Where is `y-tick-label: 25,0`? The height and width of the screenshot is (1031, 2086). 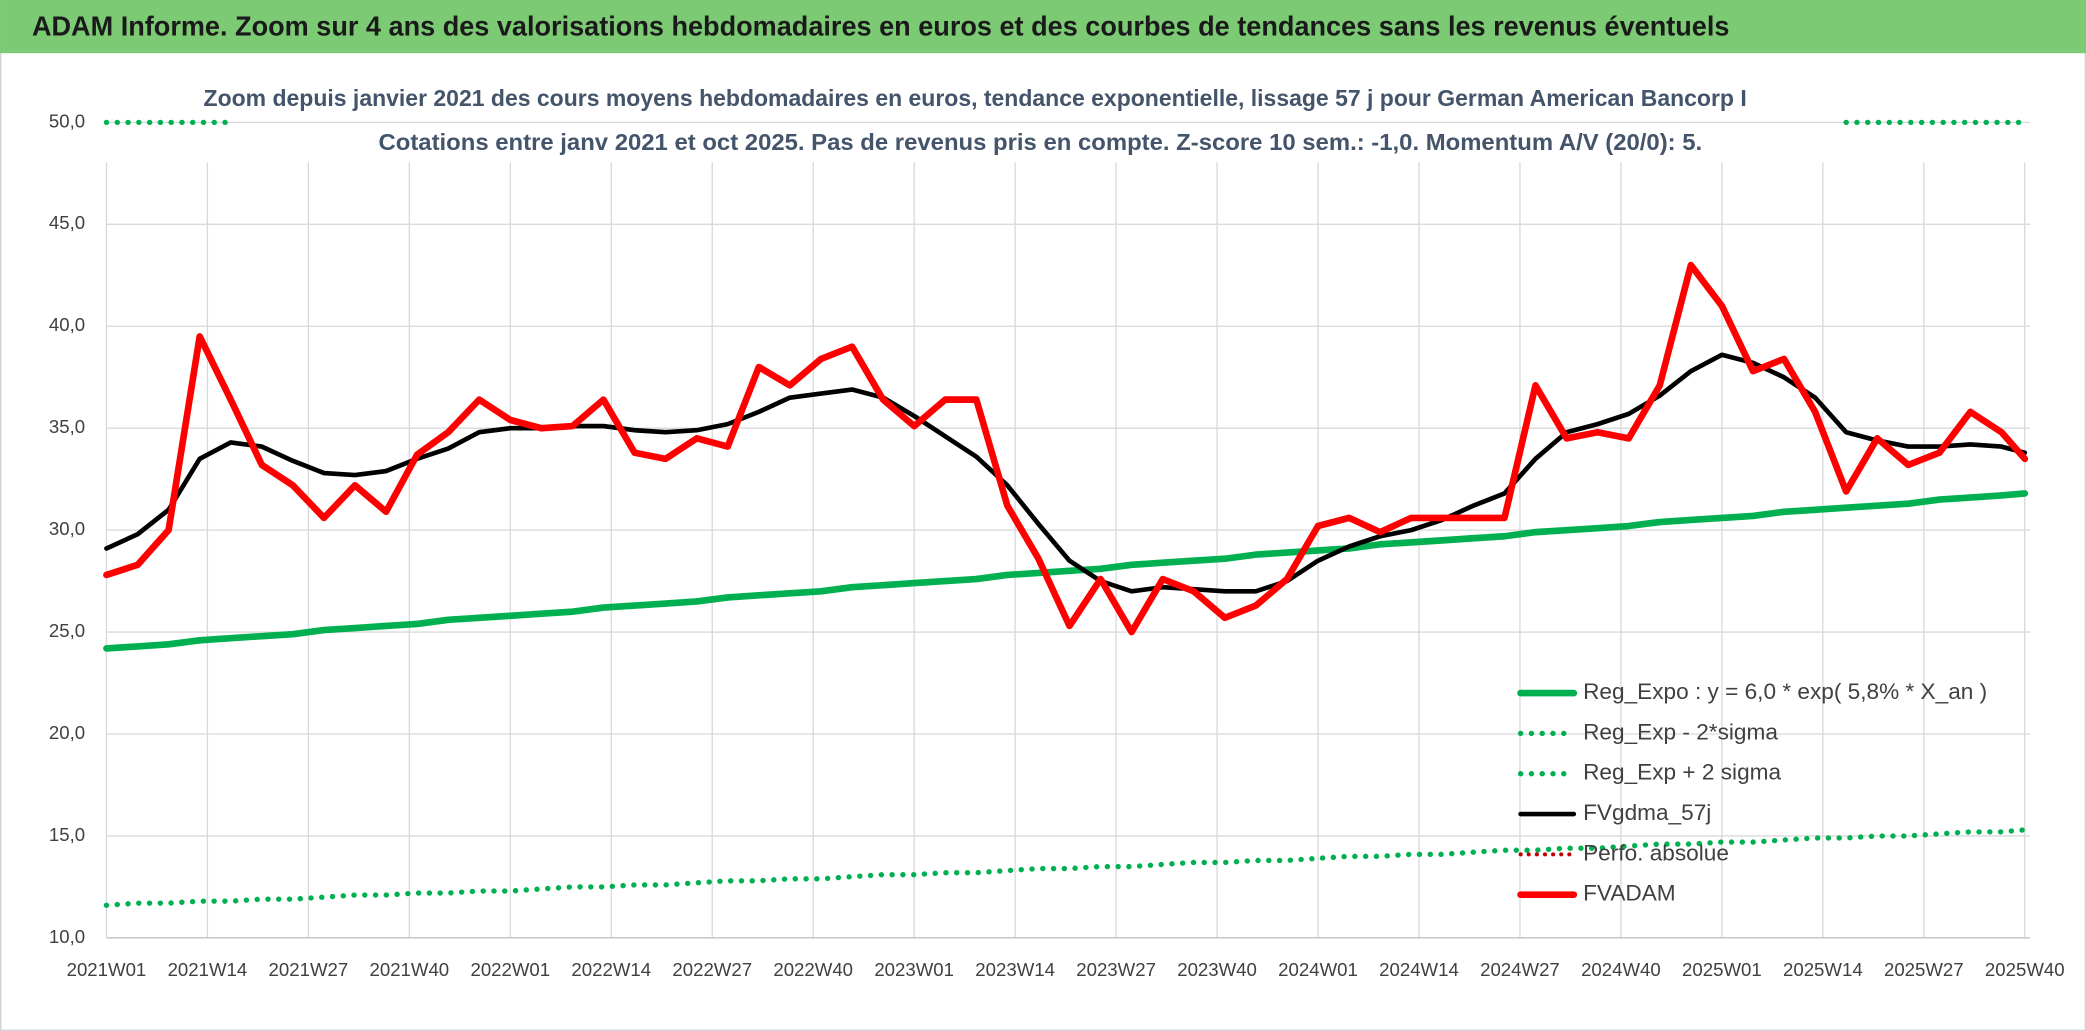 y-tick-label: 25,0 is located at coordinates (67, 630).